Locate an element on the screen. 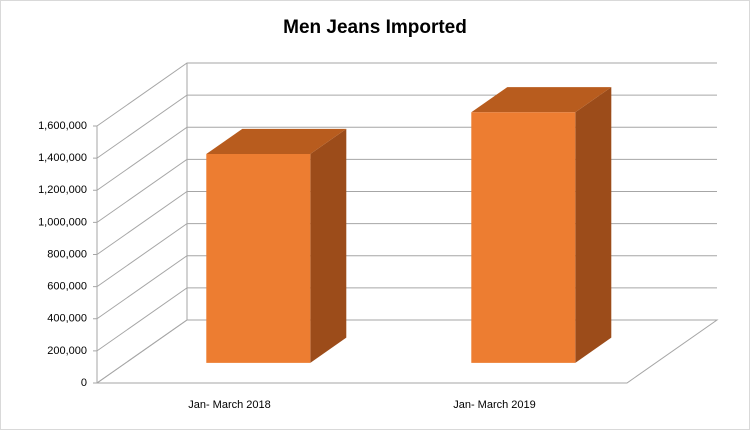  chart-title: Men Jeans Imported is located at coordinates (375, 27).